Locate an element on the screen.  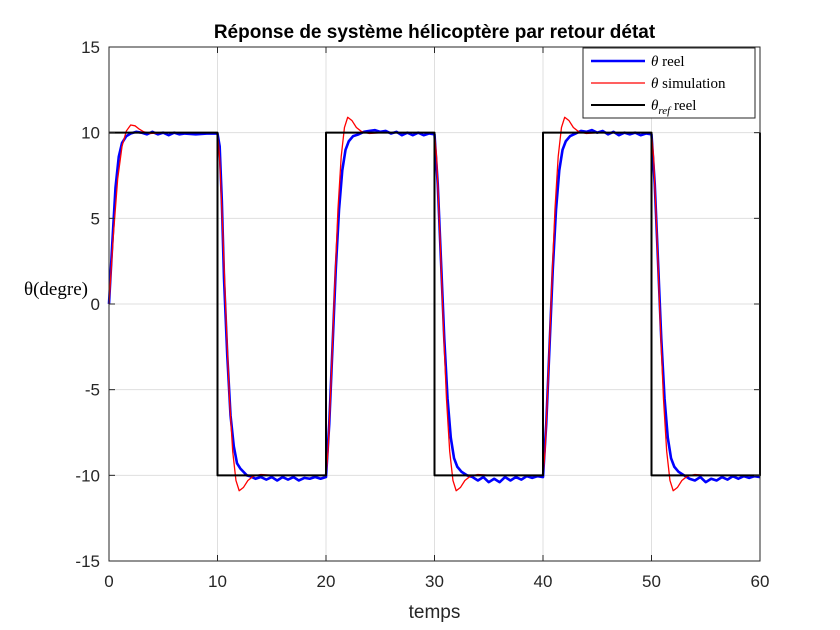
y-tick-label: 10 is located at coordinates (90, 133).